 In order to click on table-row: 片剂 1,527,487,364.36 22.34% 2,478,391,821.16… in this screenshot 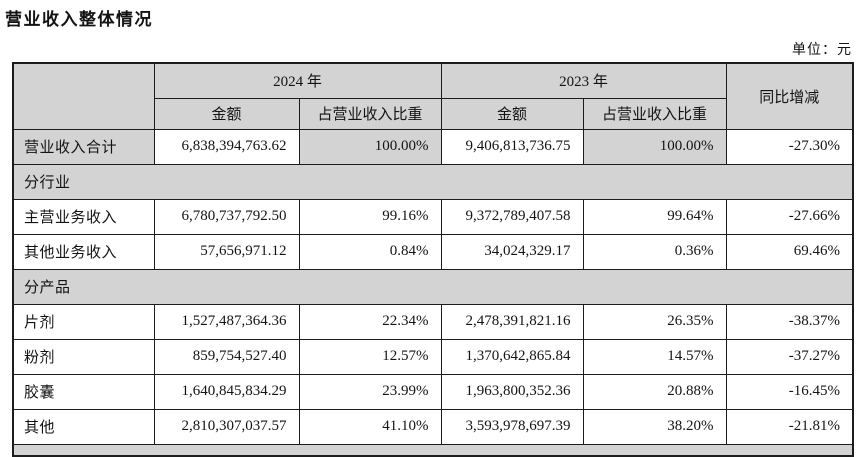, I will do `click(433, 321)`.